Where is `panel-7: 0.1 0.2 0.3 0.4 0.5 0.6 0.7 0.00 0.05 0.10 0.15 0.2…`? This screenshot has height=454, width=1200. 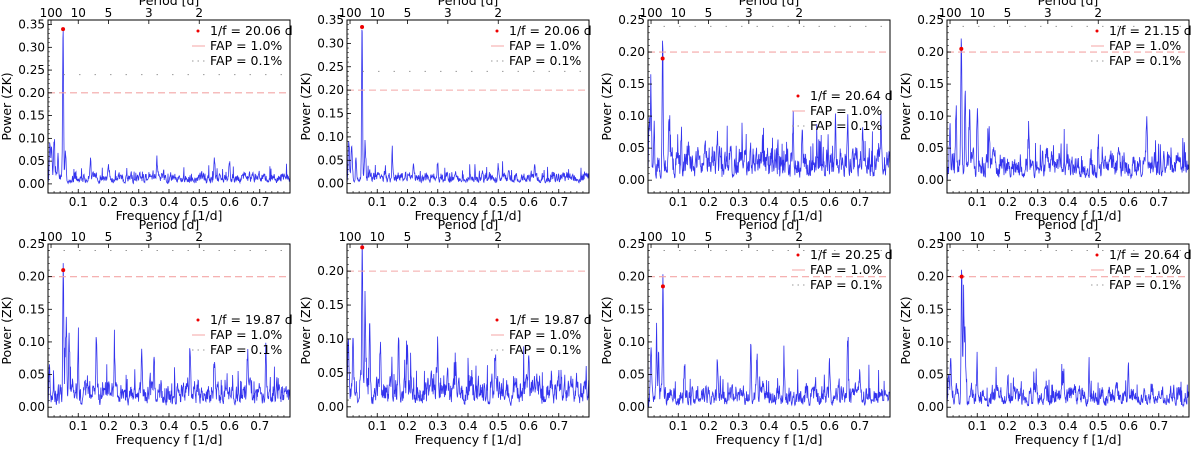
panel-7: 0.1 0.2 0.3 0.4 0.5 0.6 0.7 0.00 0.05 0.10 0.15 0.2… is located at coordinates (746, 332).